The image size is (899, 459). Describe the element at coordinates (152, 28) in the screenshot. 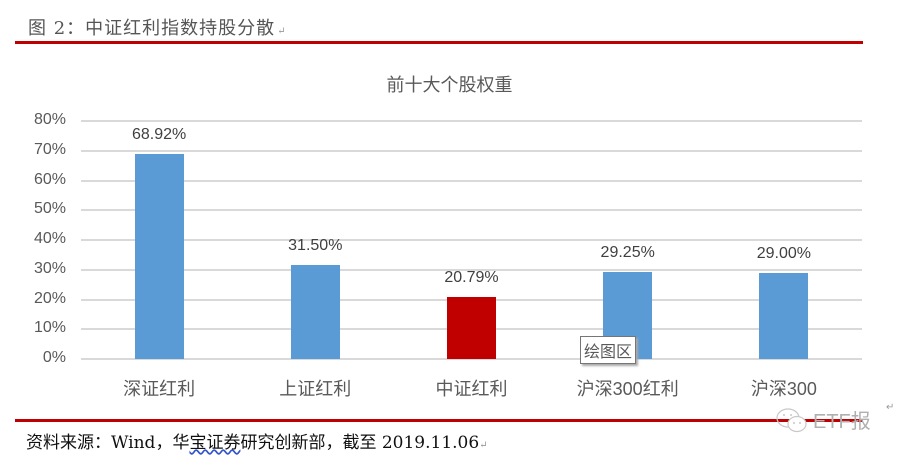

I see `figure-title: 图 2：中证红利指数持股分散` at that location.